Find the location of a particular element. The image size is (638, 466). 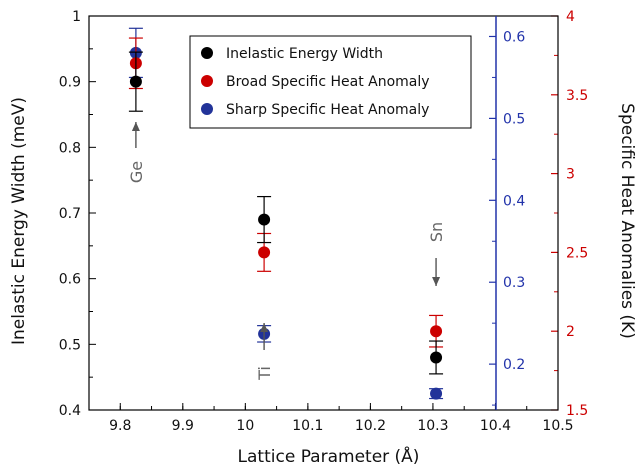

legend-marker-broad is located at coordinates (207, 81).